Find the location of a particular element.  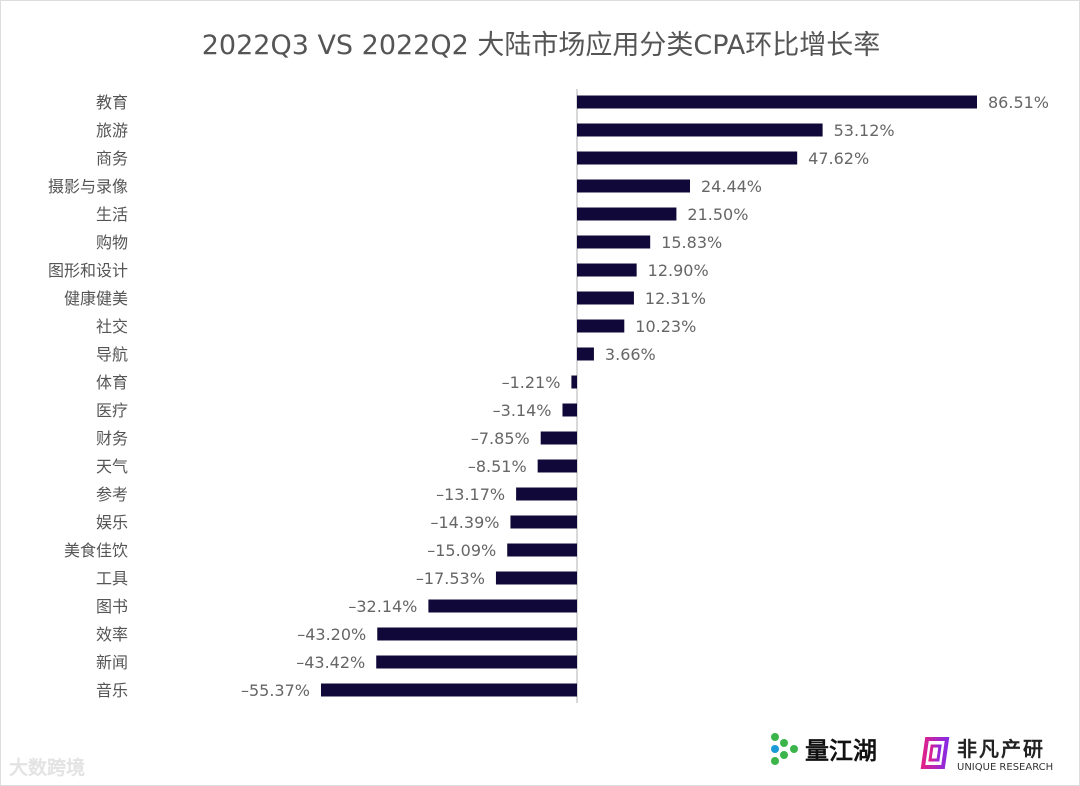

data-label: 3.66% is located at coordinates (630, 354).